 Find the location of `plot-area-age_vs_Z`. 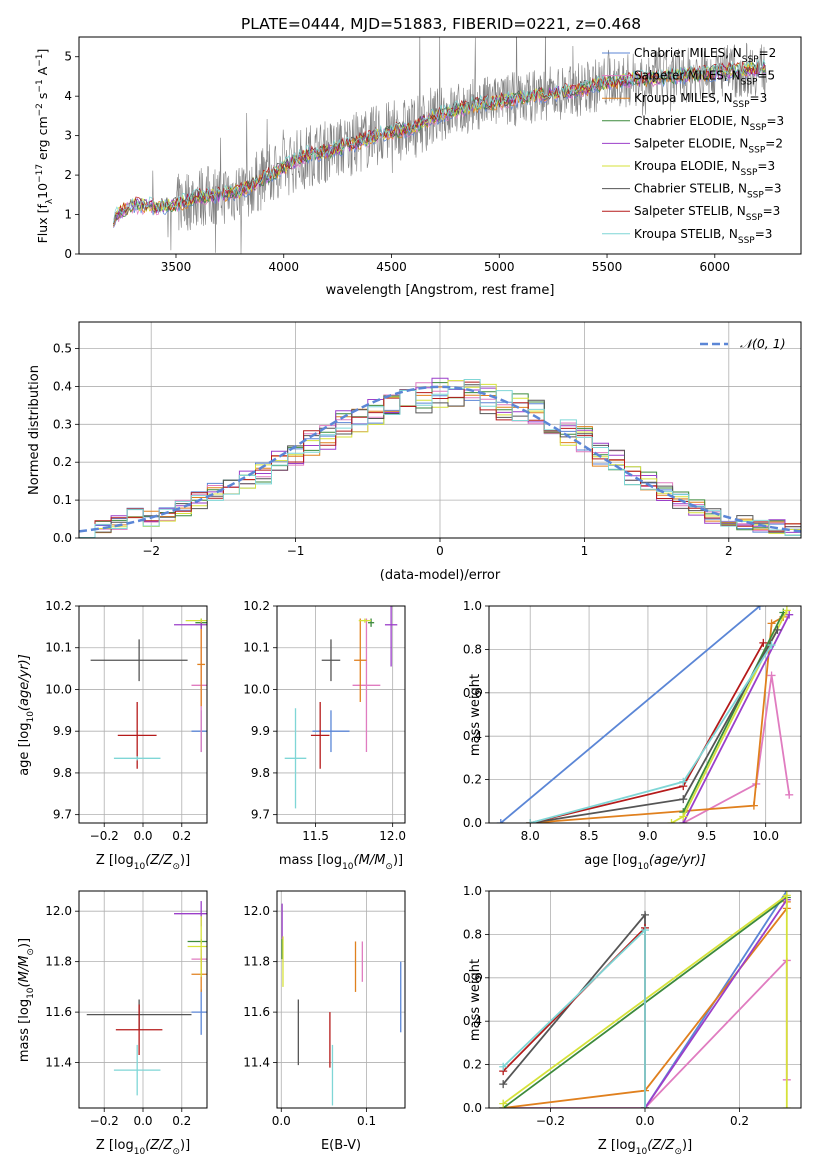

plot-area-age_vs_Z is located at coordinates (148, 693).